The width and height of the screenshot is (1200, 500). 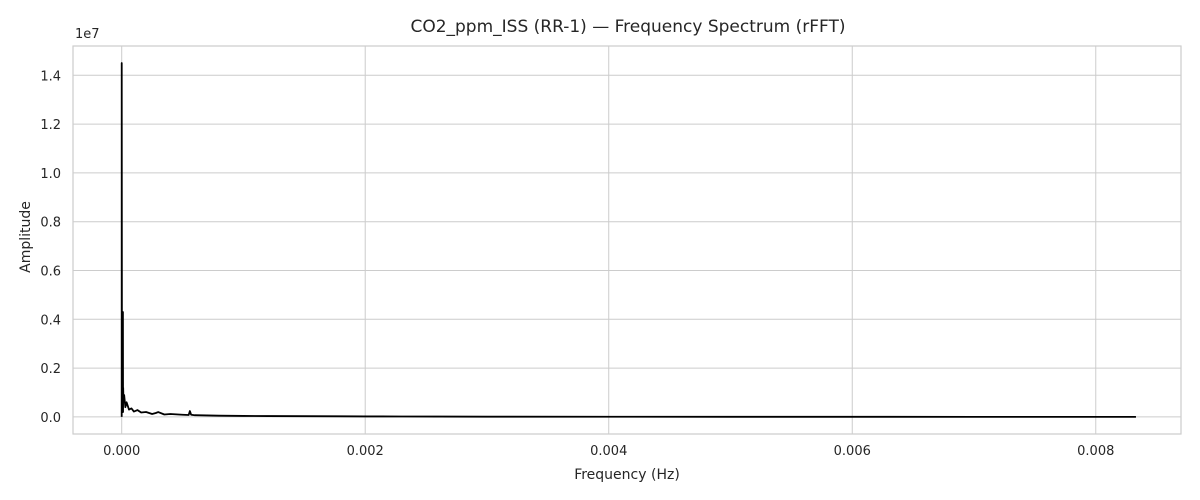 What do you see at coordinates (50, 125) in the screenshot?
I see `y-tick-label: 1.2` at bounding box center [50, 125].